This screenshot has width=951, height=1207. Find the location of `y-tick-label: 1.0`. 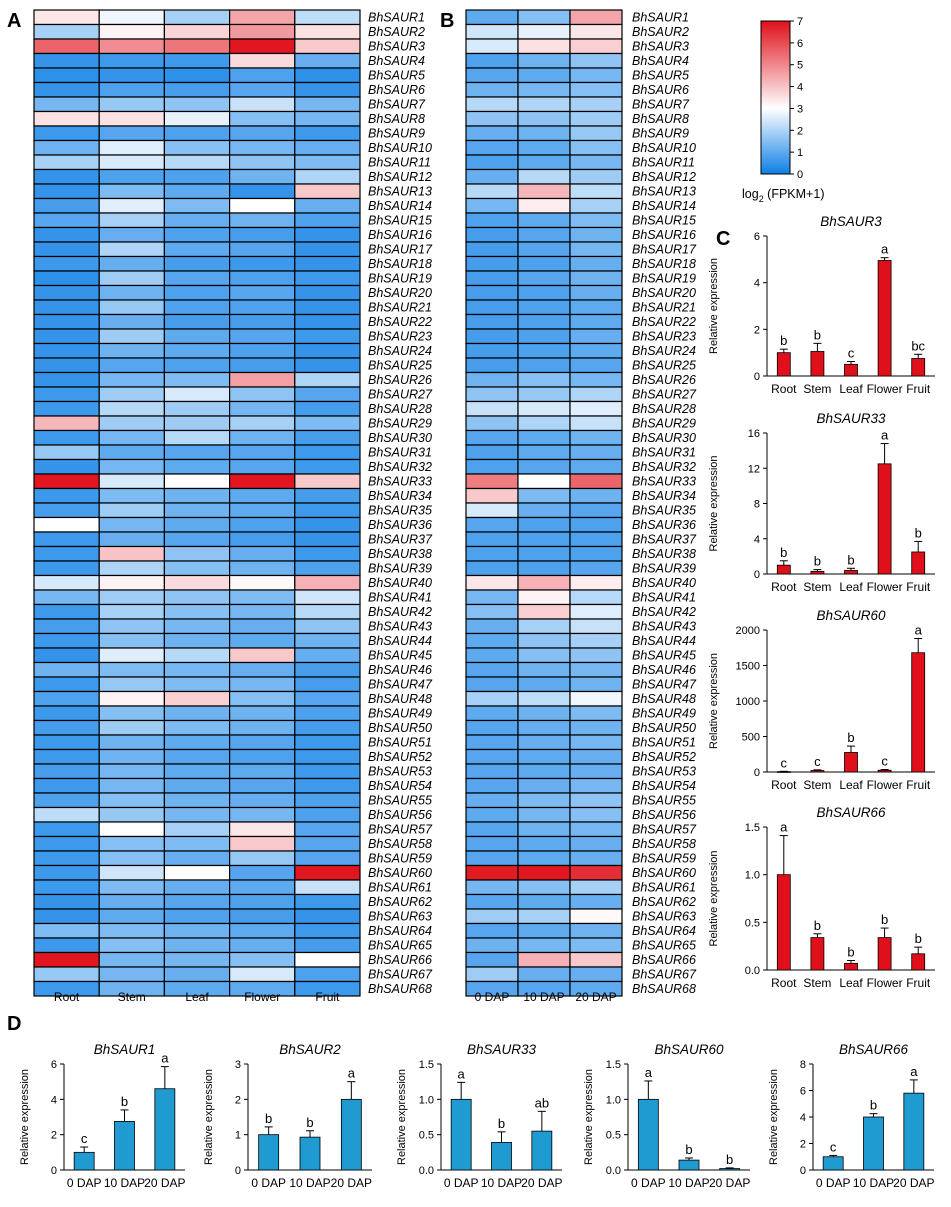

y-tick-label: 1.0 is located at coordinates (426, 1100).